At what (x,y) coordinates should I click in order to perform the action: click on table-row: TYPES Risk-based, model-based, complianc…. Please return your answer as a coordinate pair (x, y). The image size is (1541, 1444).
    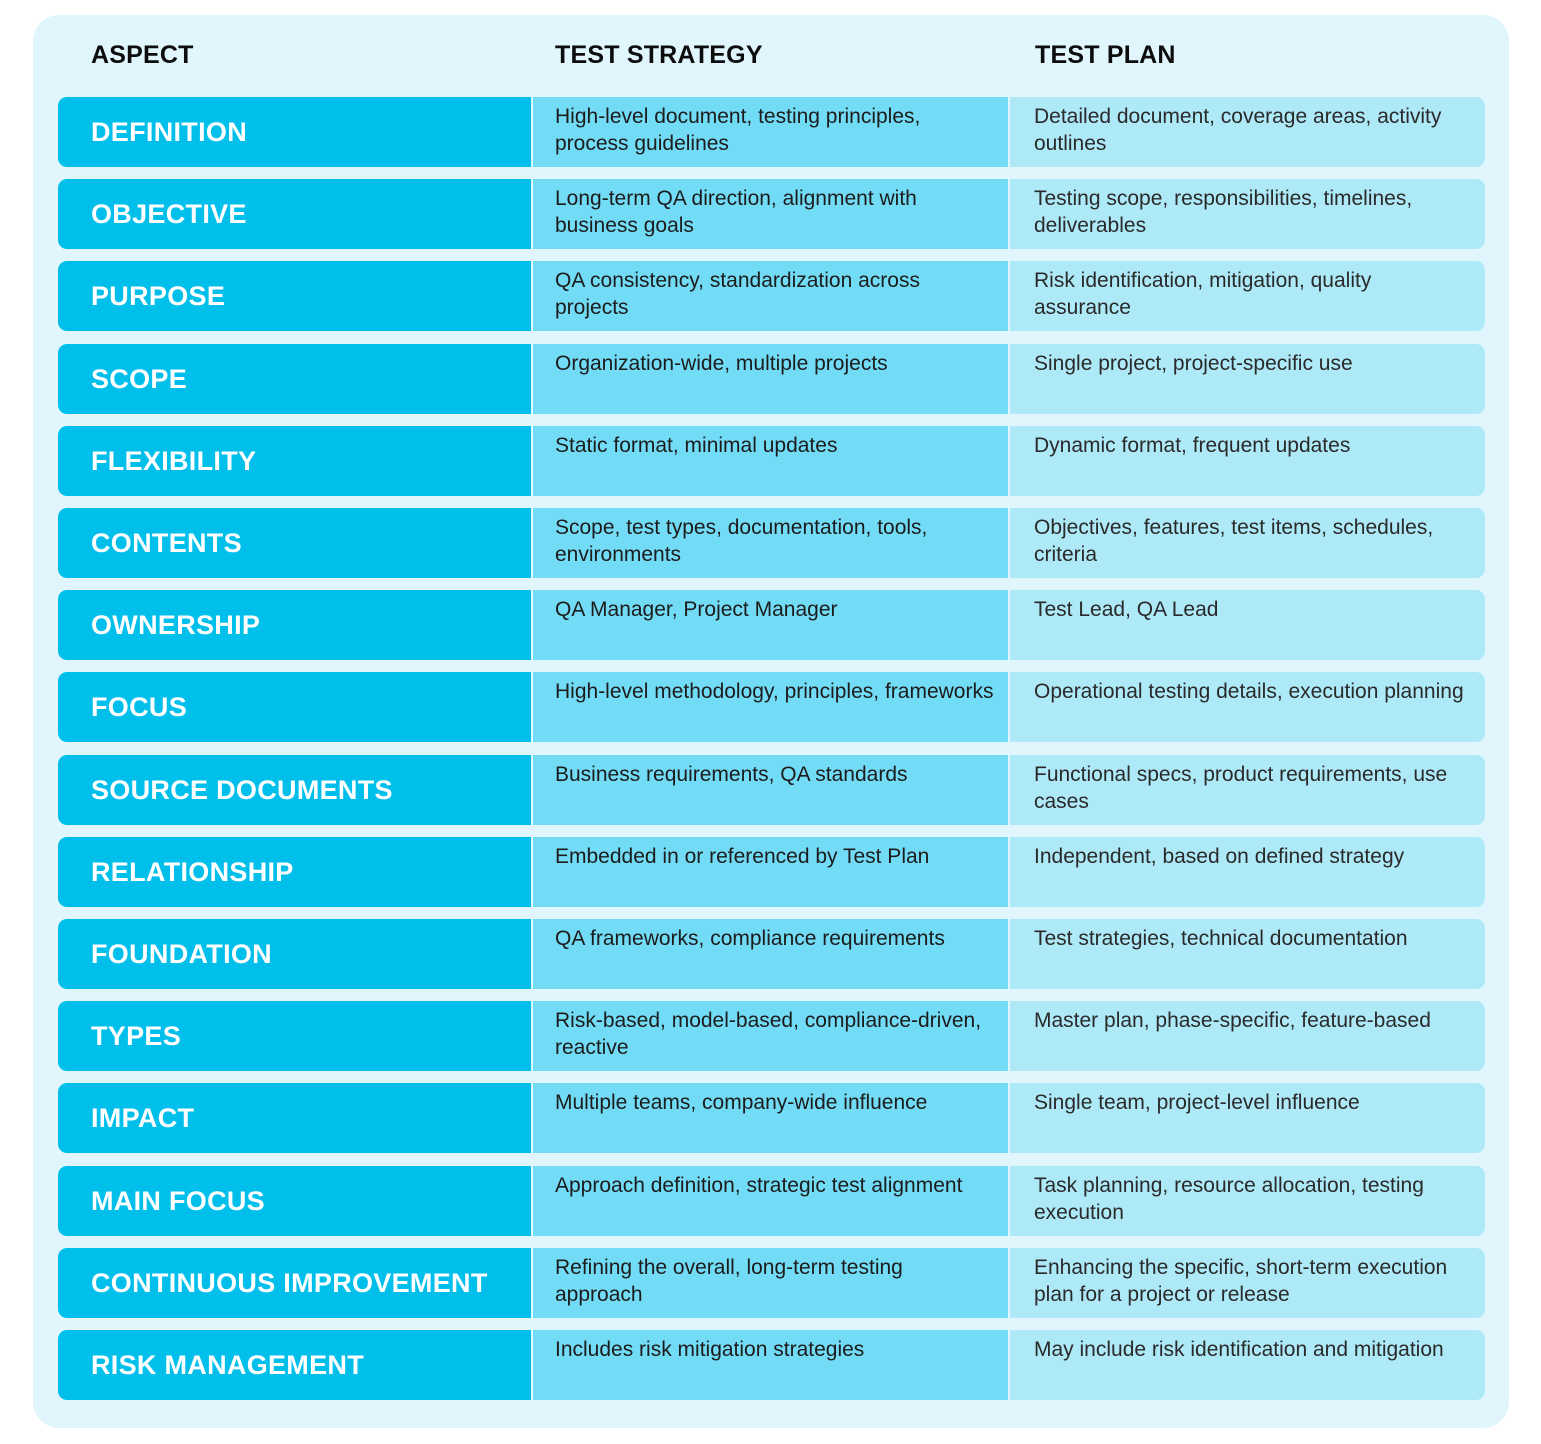
    Looking at the image, I should click on (771, 1036).